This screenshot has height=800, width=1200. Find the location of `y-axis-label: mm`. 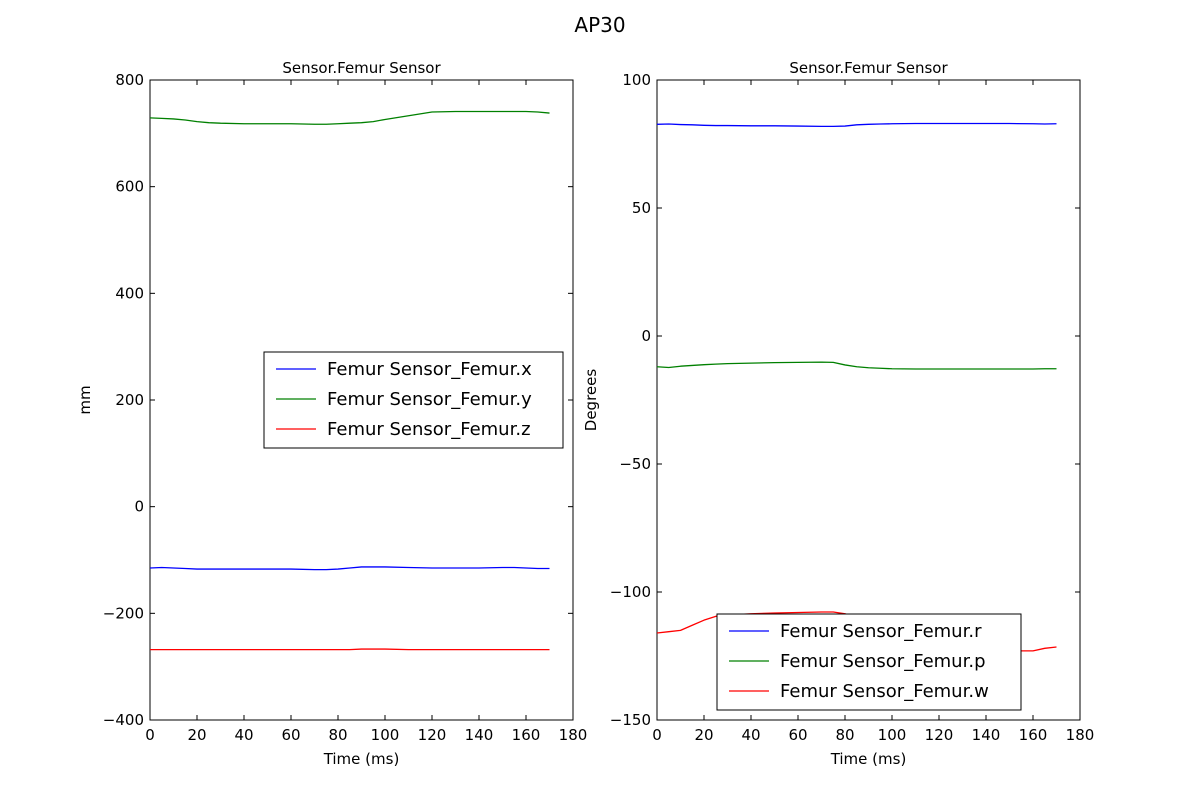

y-axis-label: mm is located at coordinates (85, 399).